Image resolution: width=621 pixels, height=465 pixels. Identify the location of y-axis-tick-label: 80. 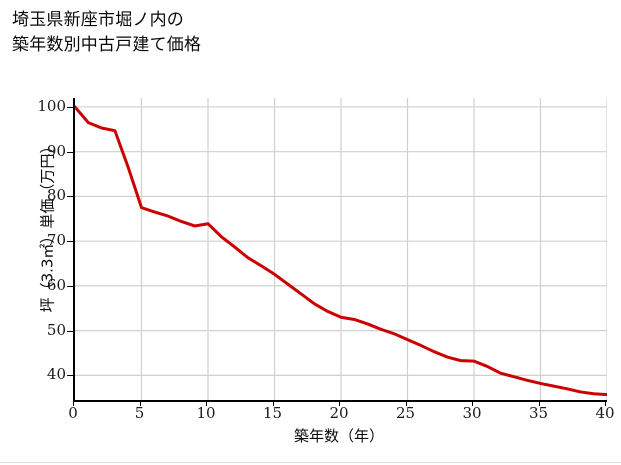
(56, 195).